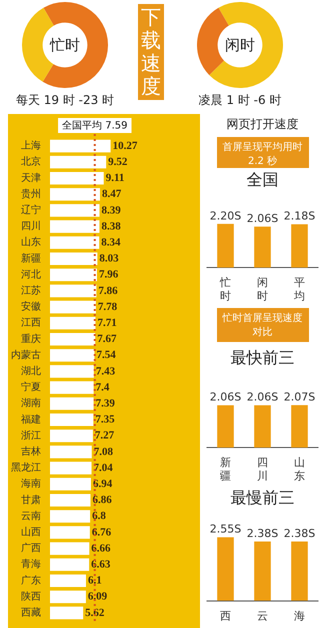  What do you see at coordinates (31, 596) in the screenshot?
I see `y-tick-label: 陕西` at bounding box center [31, 596].